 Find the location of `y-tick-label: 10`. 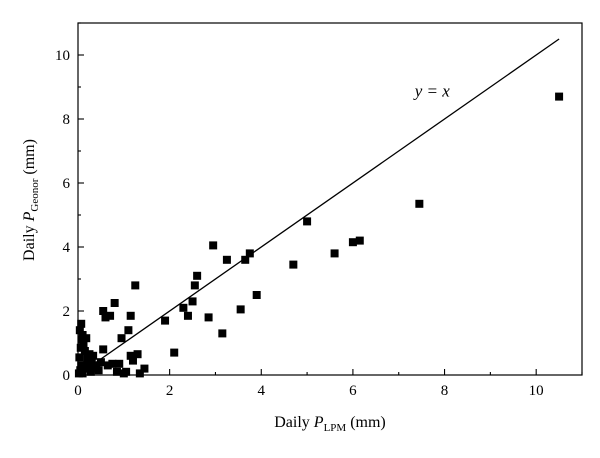

y-tick-label: 10 is located at coordinates (62, 56).